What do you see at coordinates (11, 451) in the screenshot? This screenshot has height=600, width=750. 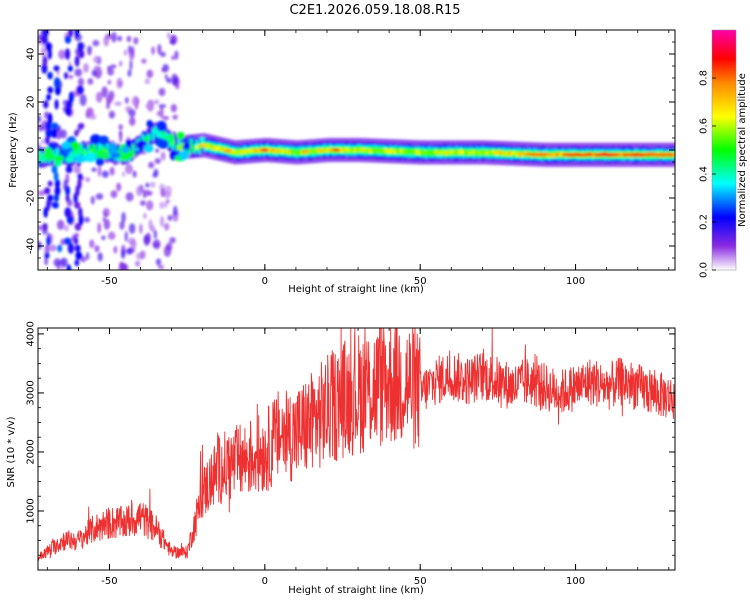 I see `snr-ylabel: SNR (10 * v/v)` at bounding box center [11, 451].